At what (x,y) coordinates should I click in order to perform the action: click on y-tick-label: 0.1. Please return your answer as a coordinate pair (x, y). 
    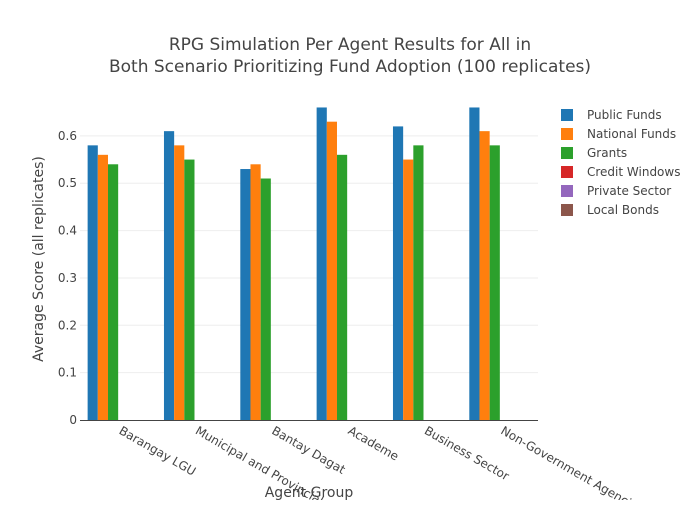
    Looking at the image, I should click on (67, 373).